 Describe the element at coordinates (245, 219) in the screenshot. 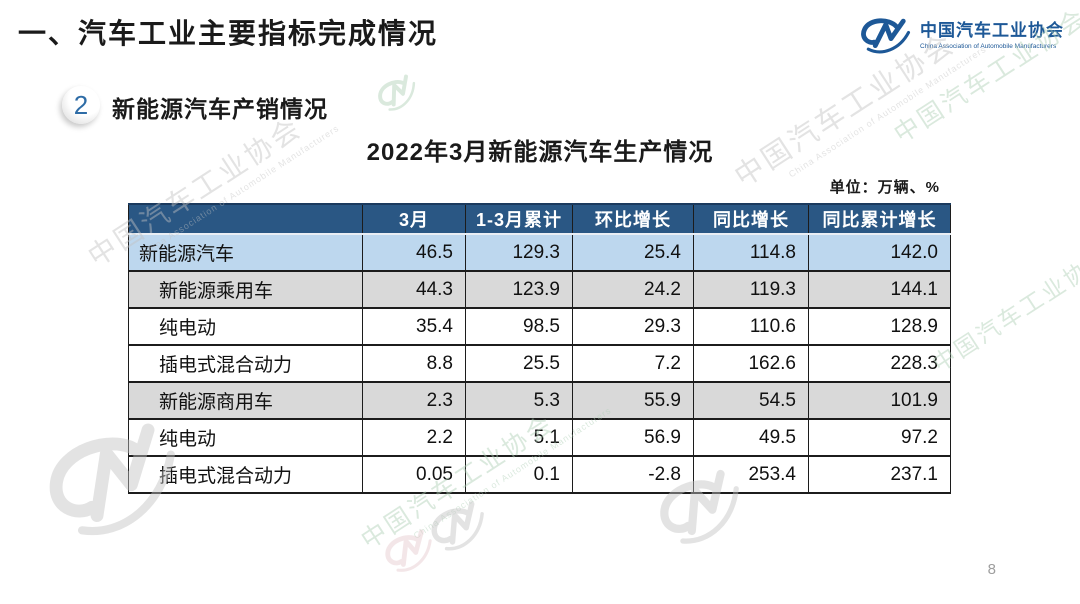

I see `header-cell` at that location.